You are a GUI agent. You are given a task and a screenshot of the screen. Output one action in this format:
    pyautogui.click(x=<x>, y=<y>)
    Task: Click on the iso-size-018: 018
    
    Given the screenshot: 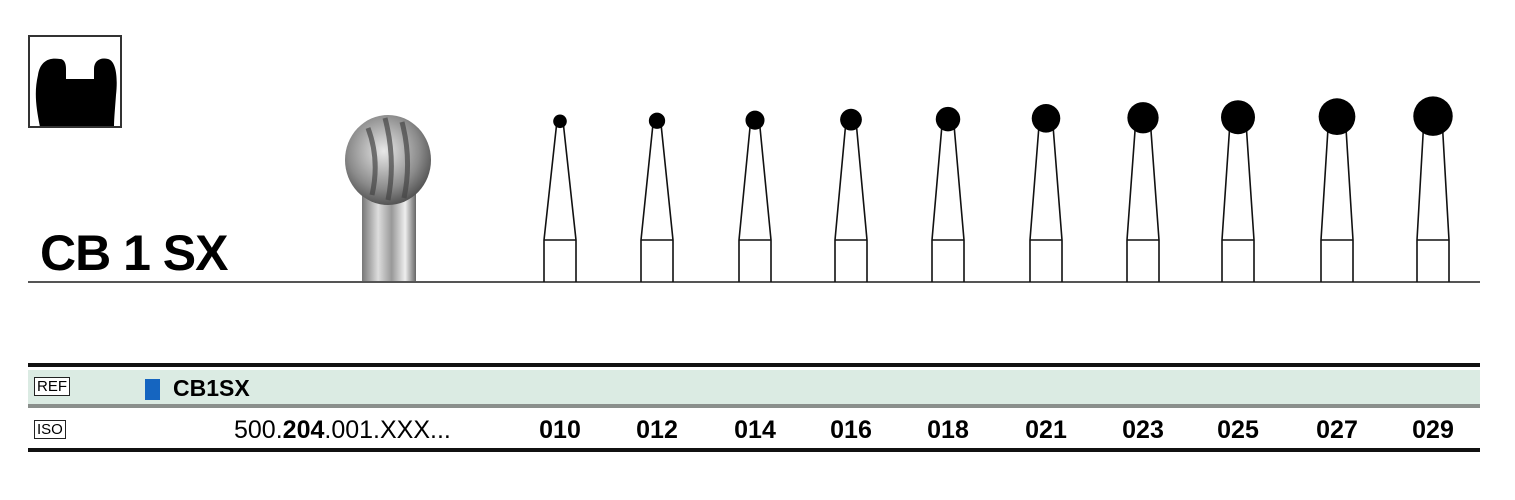 What is the action you would take?
    pyautogui.click(x=948, y=430)
    